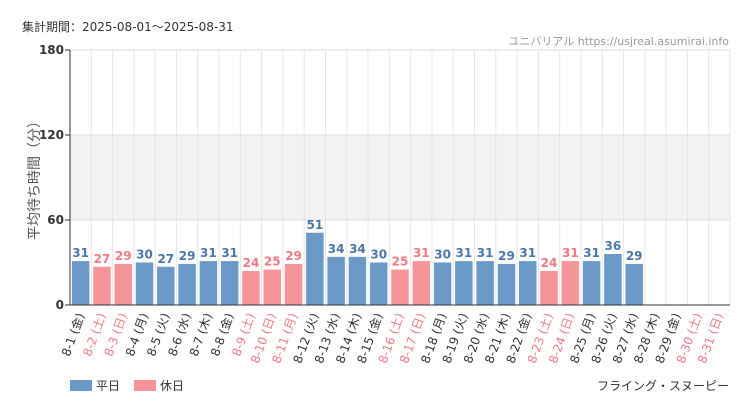 Image resolution: width=750 pixels, height=410 pixels. I want to click on legend-label-holiday: 休日, so click(172, 386).